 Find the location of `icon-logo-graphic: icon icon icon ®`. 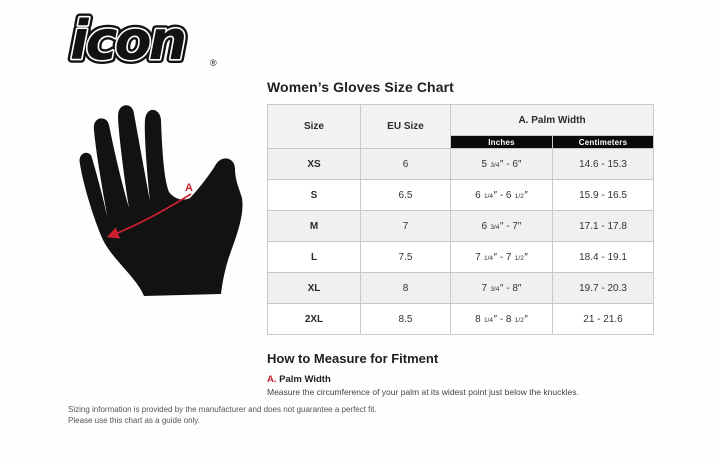

icon-logo-graphic: icon icon icon ® is located at coordinates (141, 40).